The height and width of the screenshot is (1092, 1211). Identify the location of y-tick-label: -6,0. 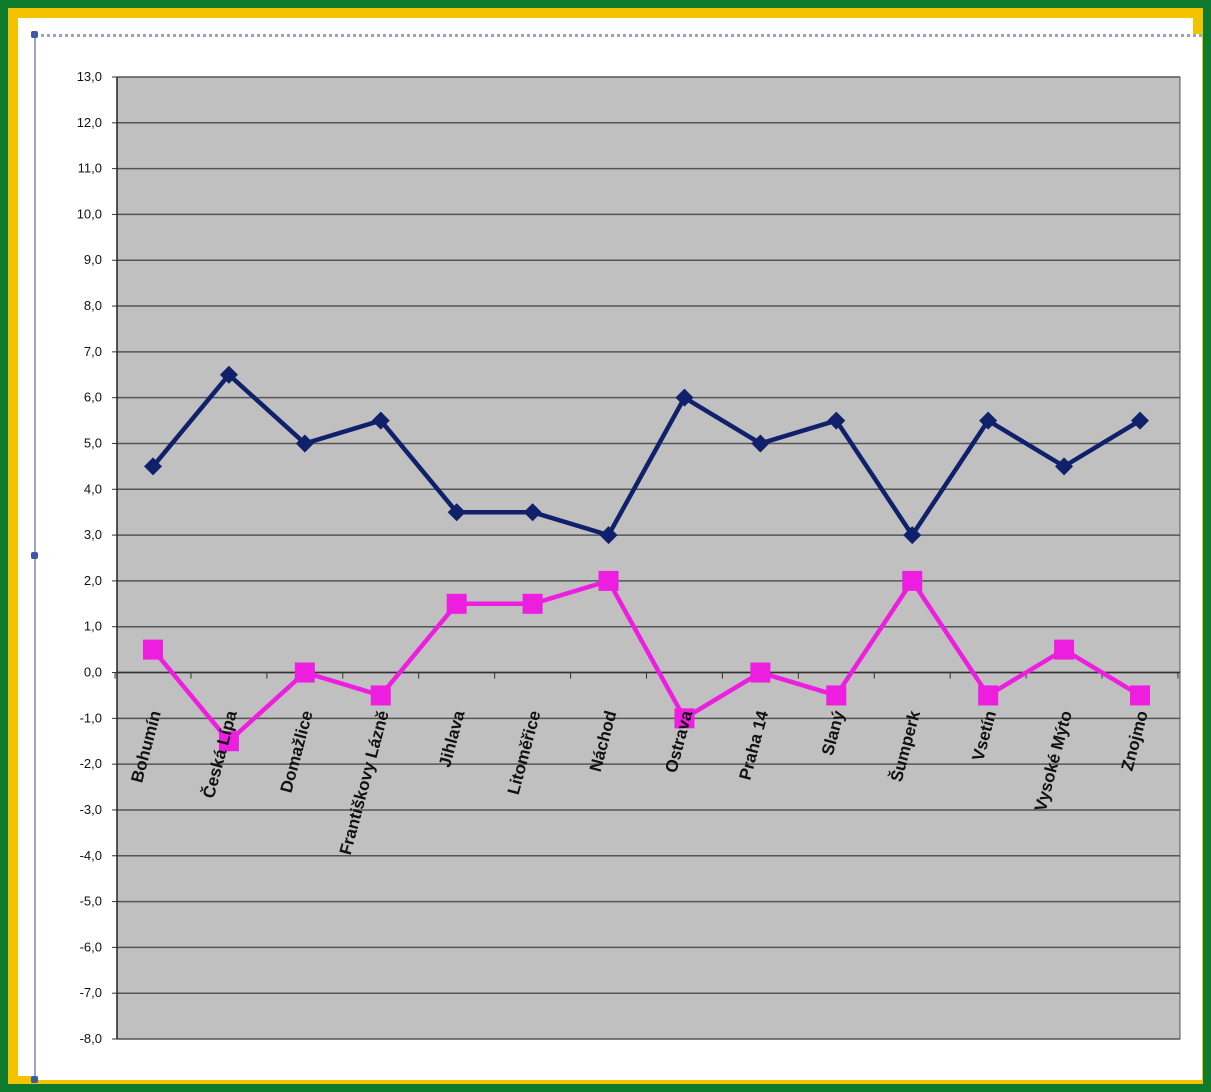
(91, 946).